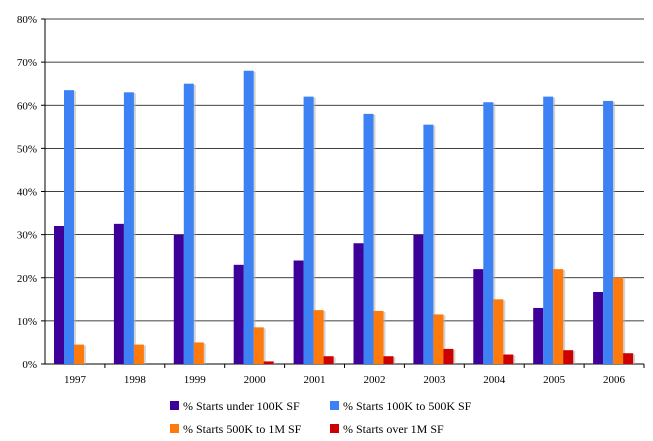 This screenshot has height=441, width=653. I want to click on bar-3-2001, so click(318, 337).